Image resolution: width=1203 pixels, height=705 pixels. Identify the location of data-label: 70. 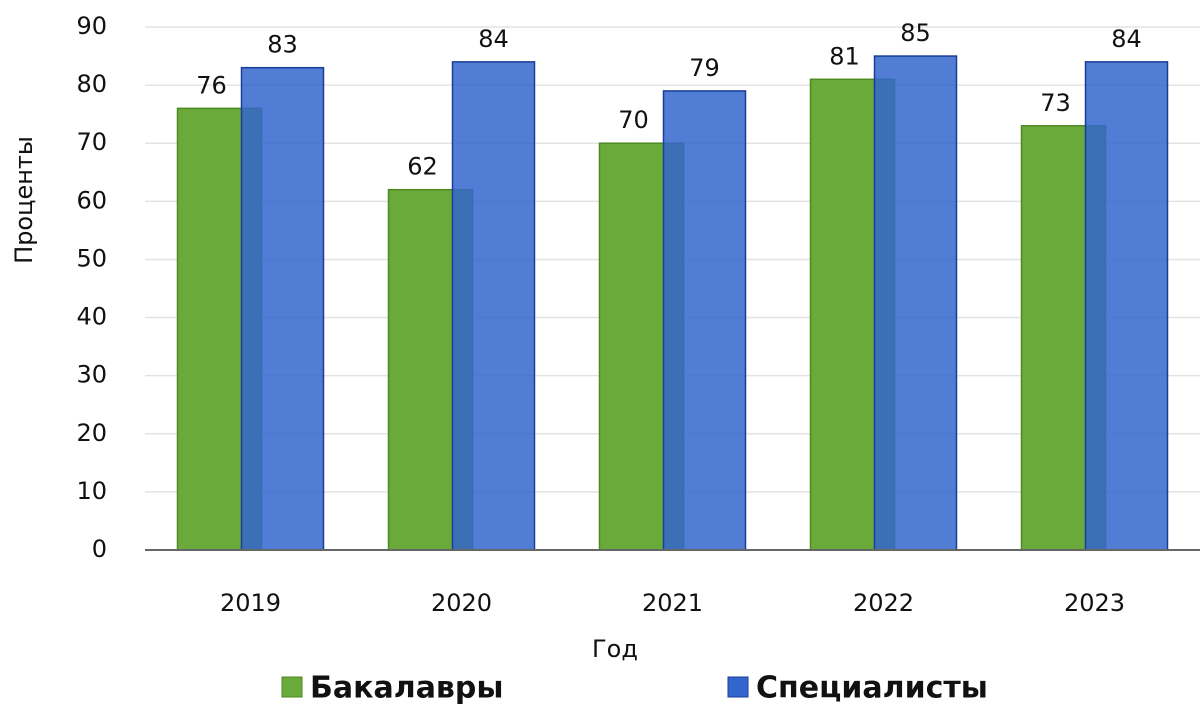
(633, 120).